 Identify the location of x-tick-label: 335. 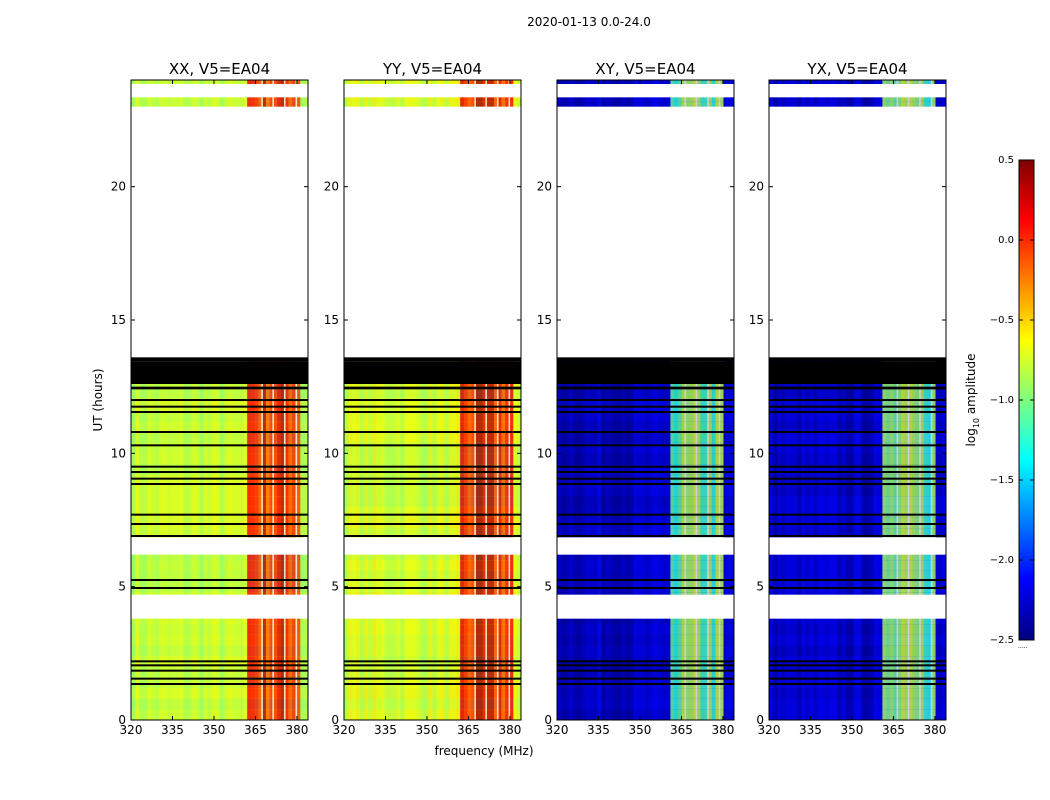
(598, 730).